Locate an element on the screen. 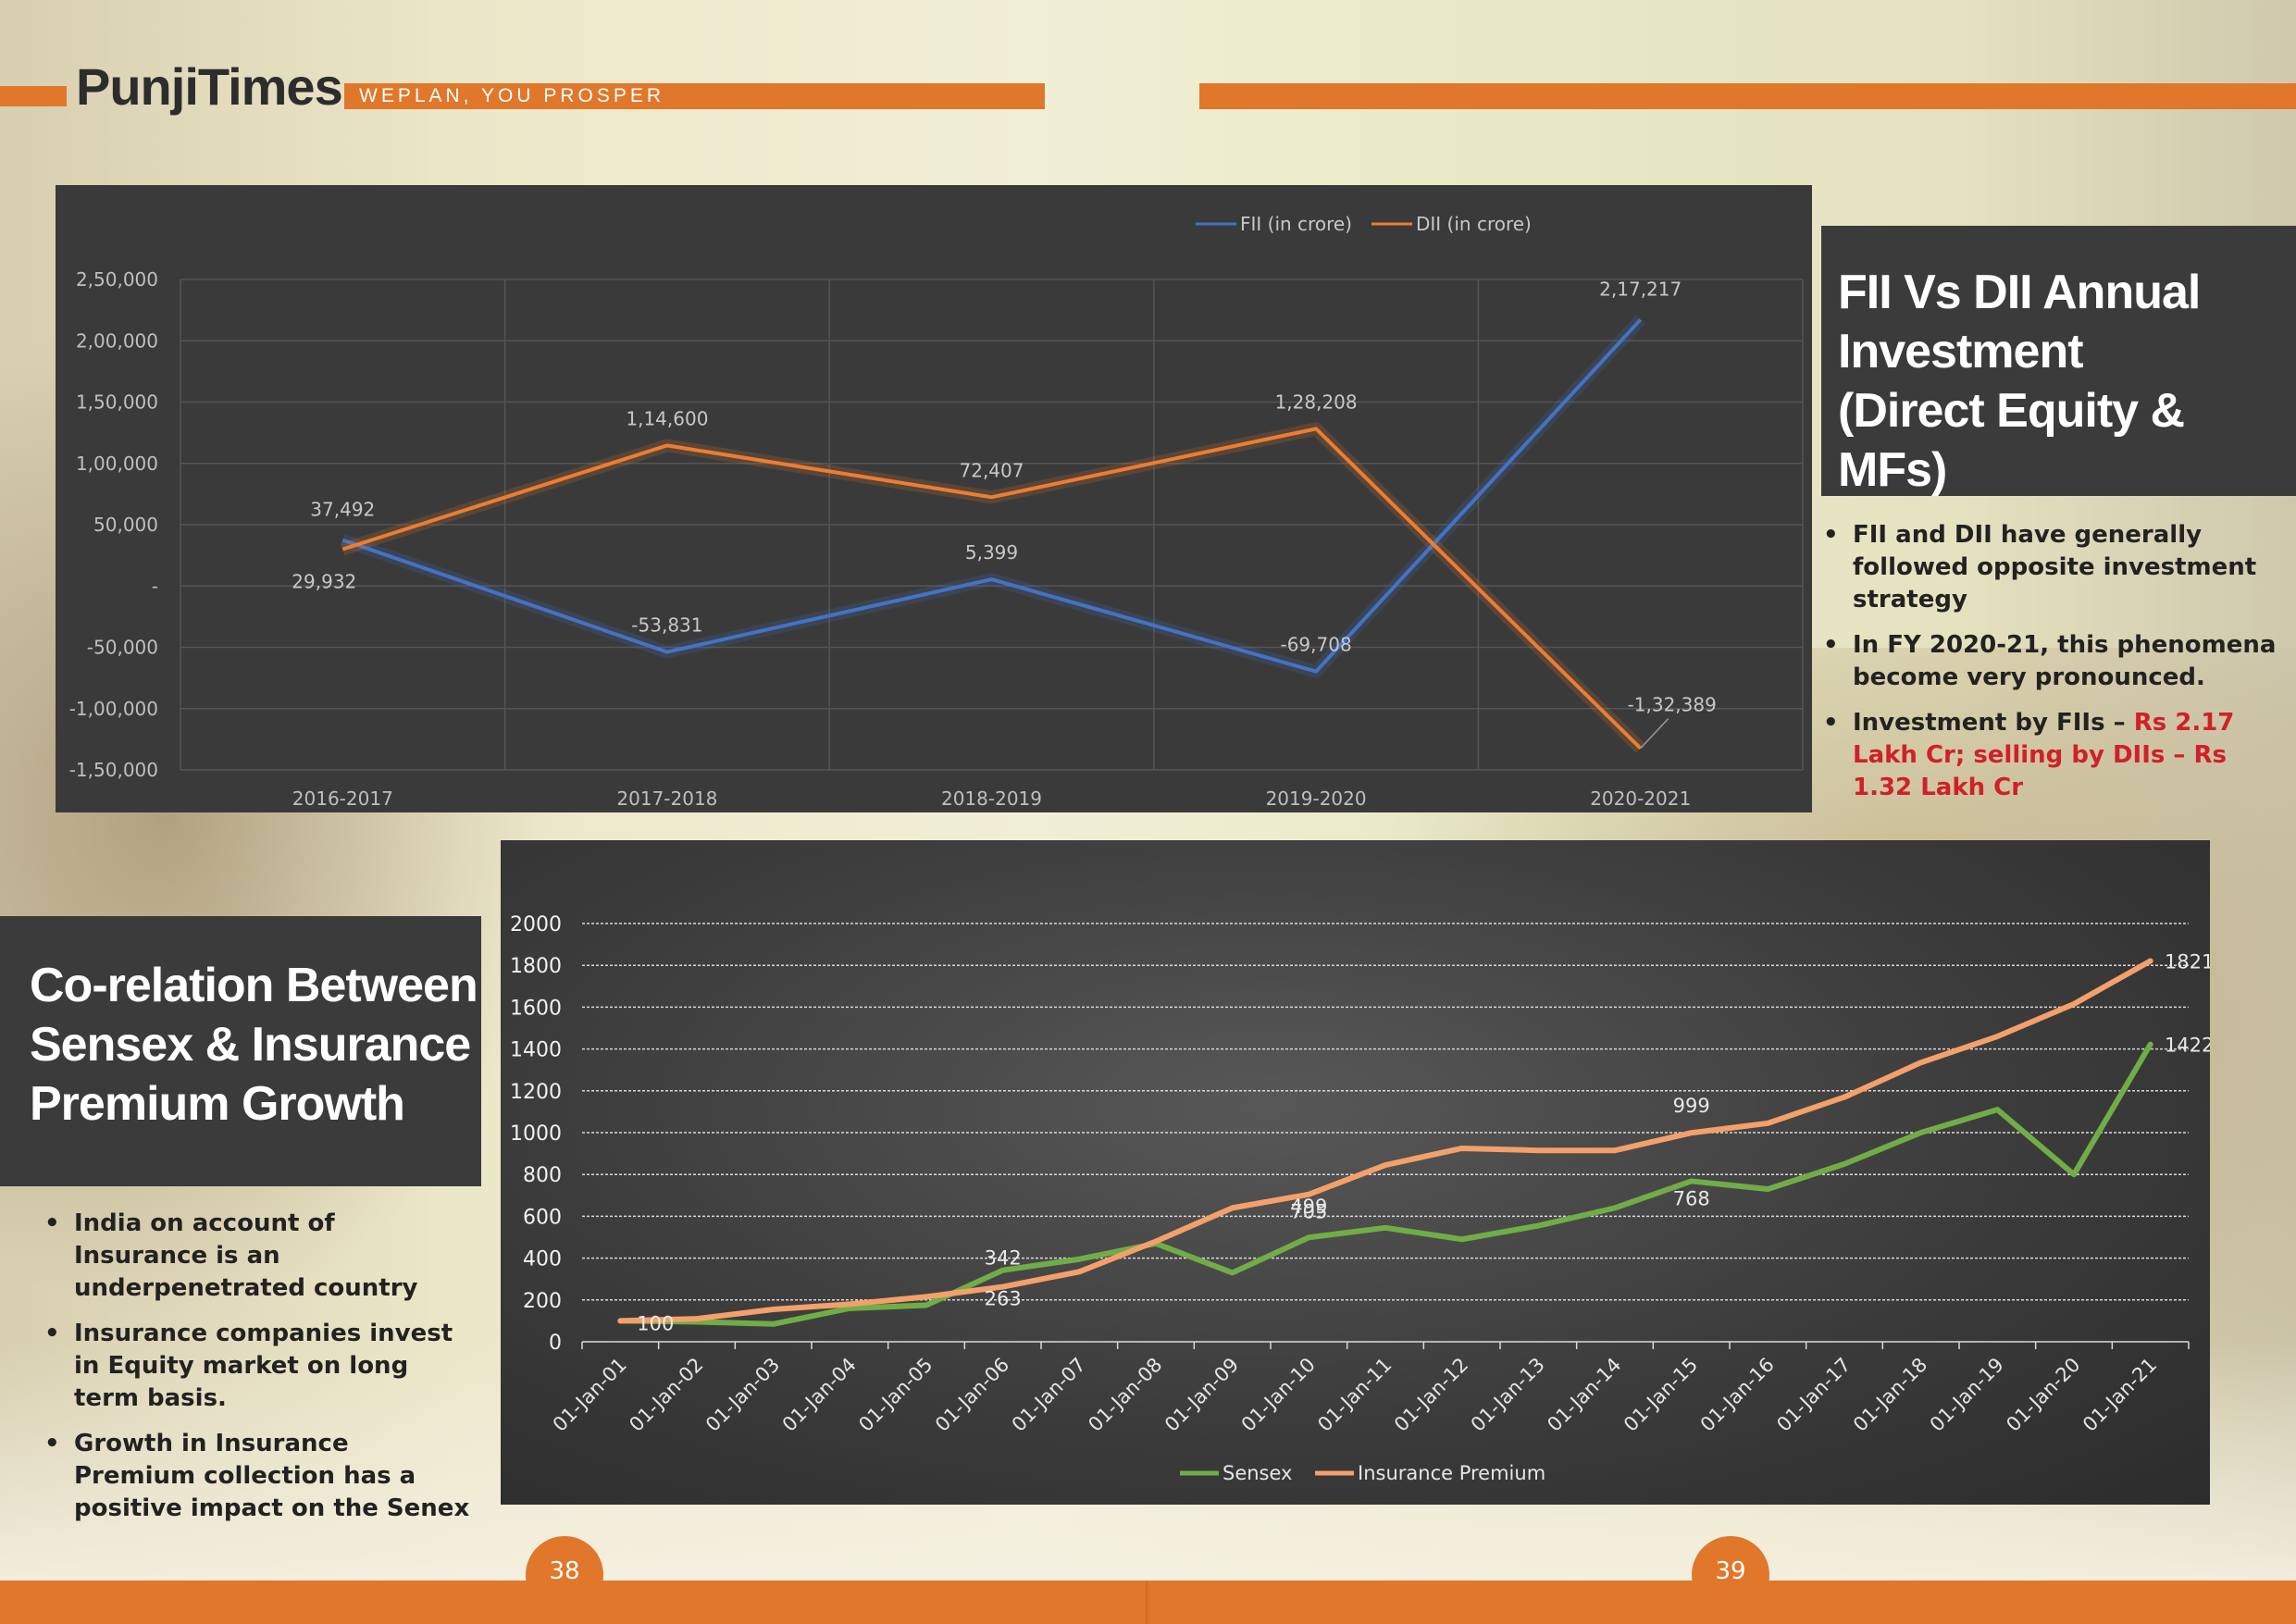 This screenshot has width=2296, height=1624. header-bar-right is located at coordinates (1748, 96).